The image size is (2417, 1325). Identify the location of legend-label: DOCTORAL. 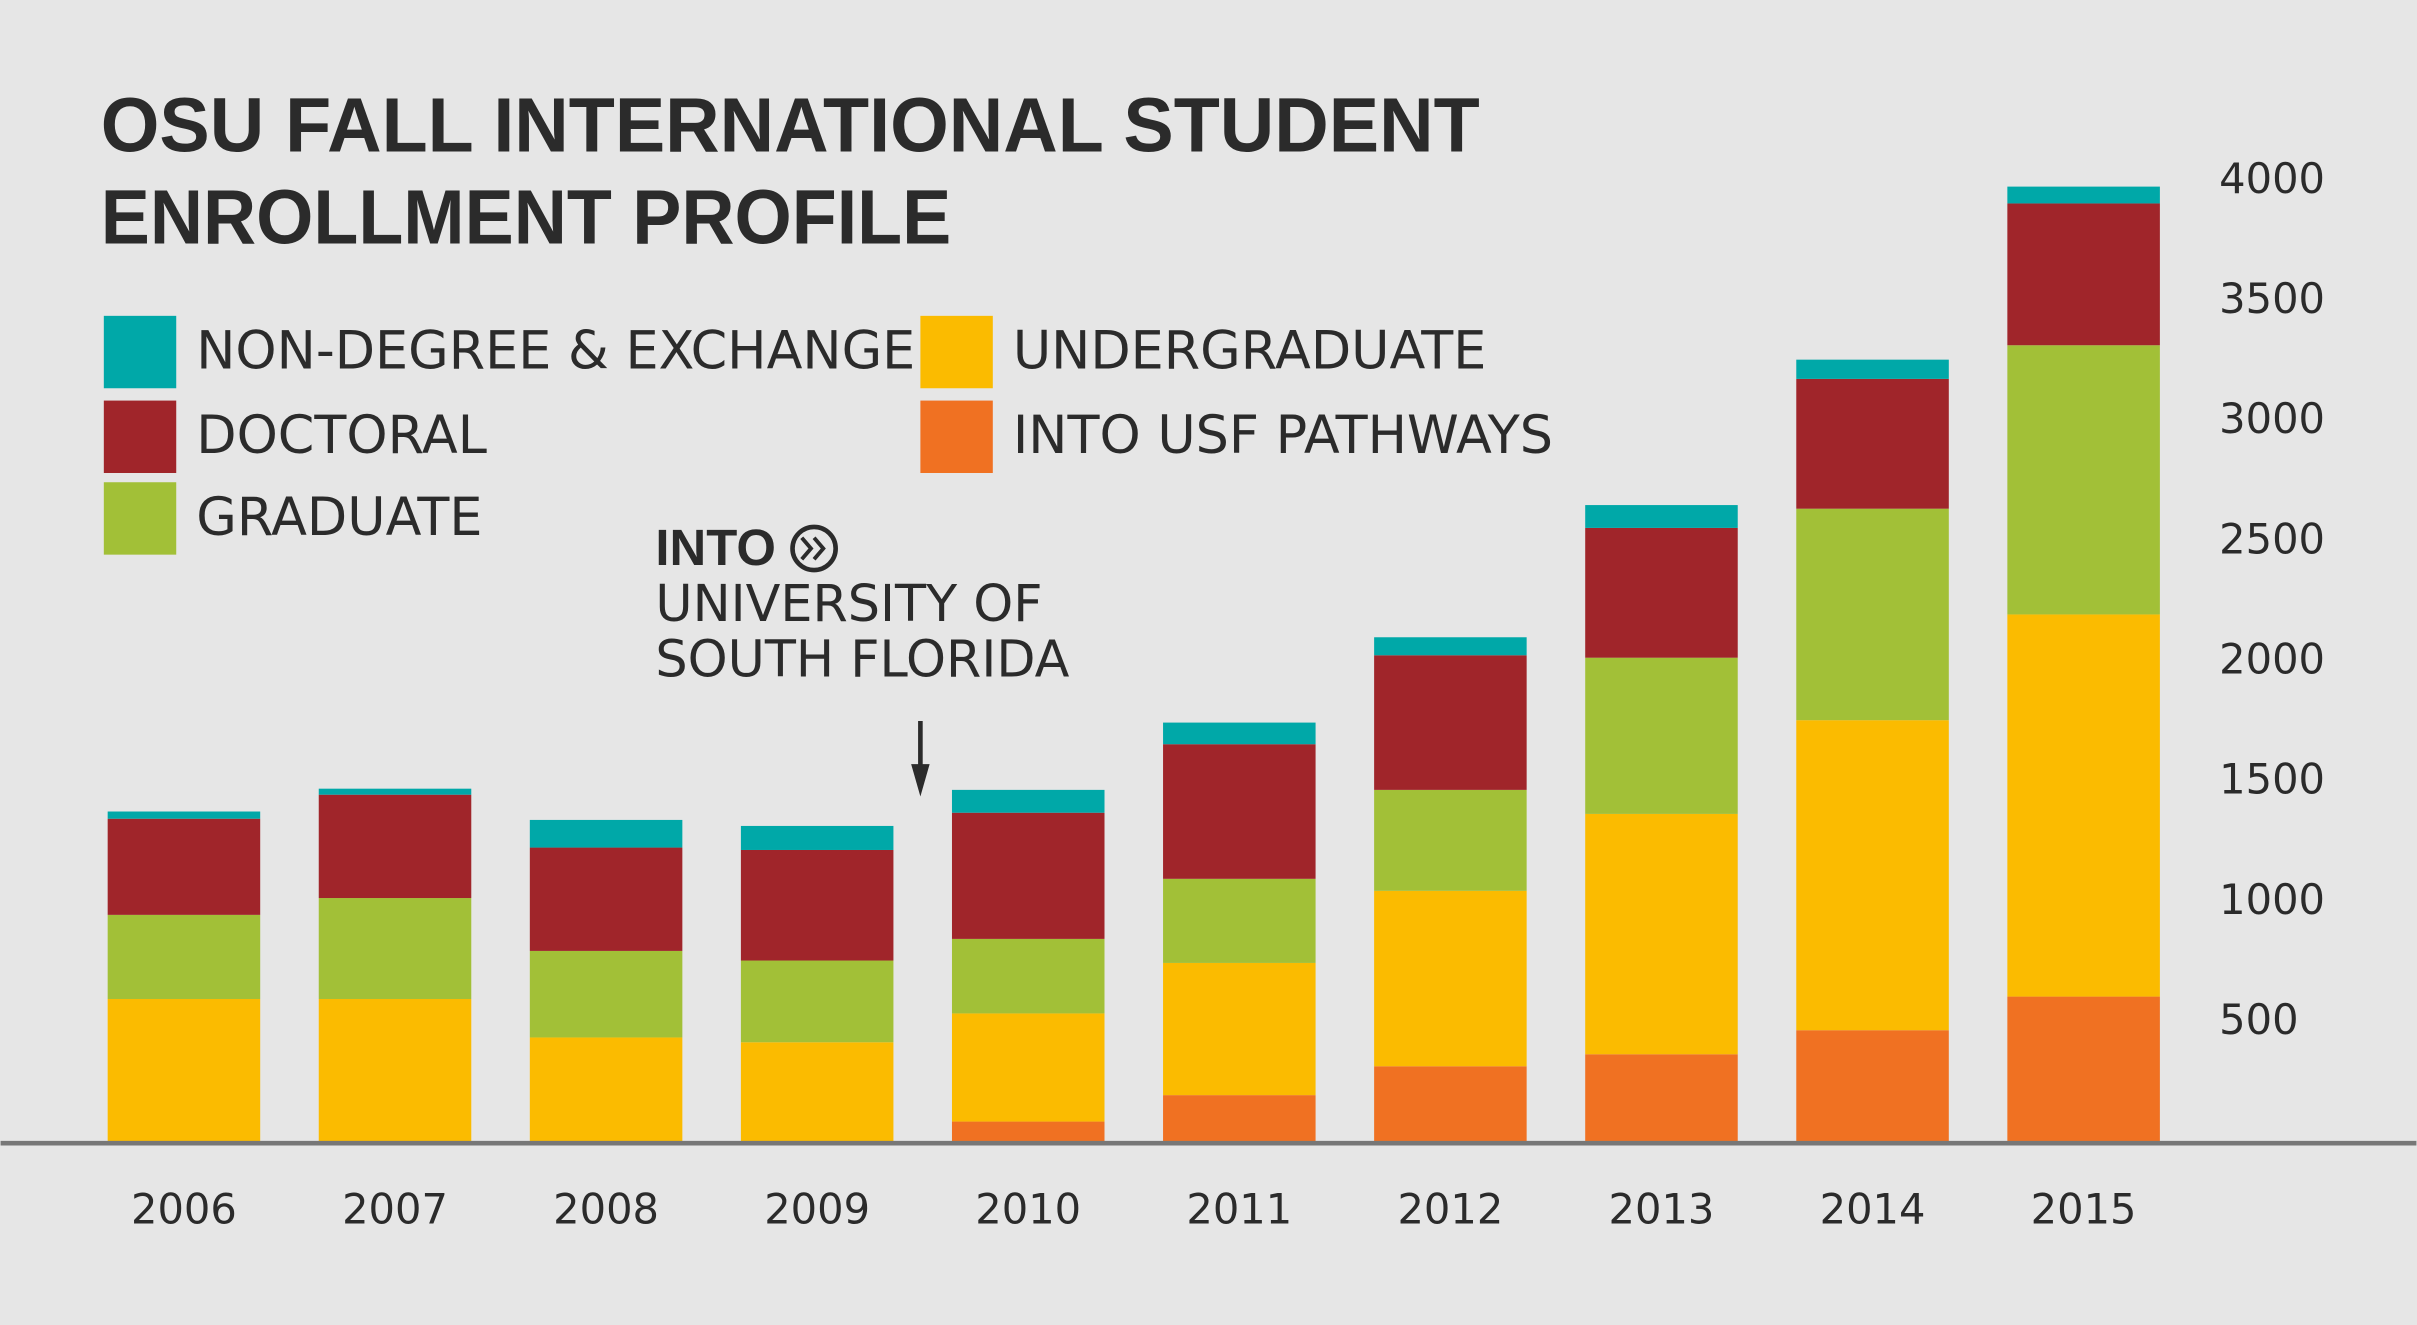
(341, 435).